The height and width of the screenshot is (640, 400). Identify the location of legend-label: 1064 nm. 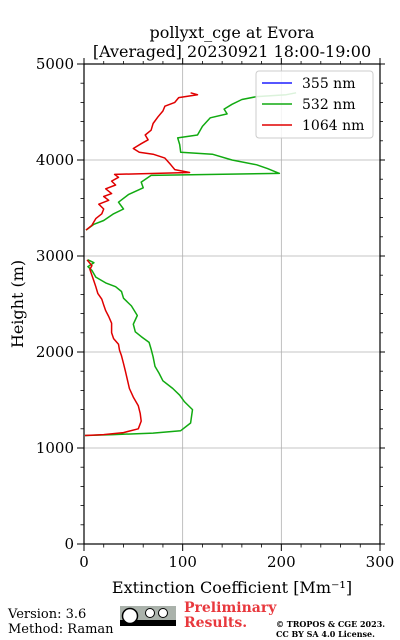
(333, 126).